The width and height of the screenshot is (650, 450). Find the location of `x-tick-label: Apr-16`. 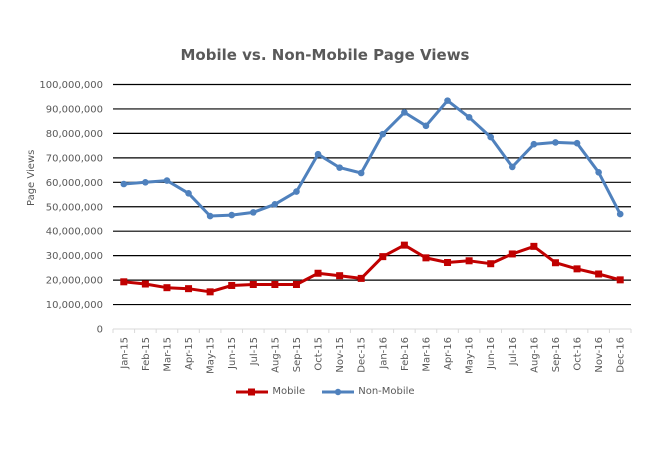

x-tick-label: Apr-16 is located at coordinates (448, 353).